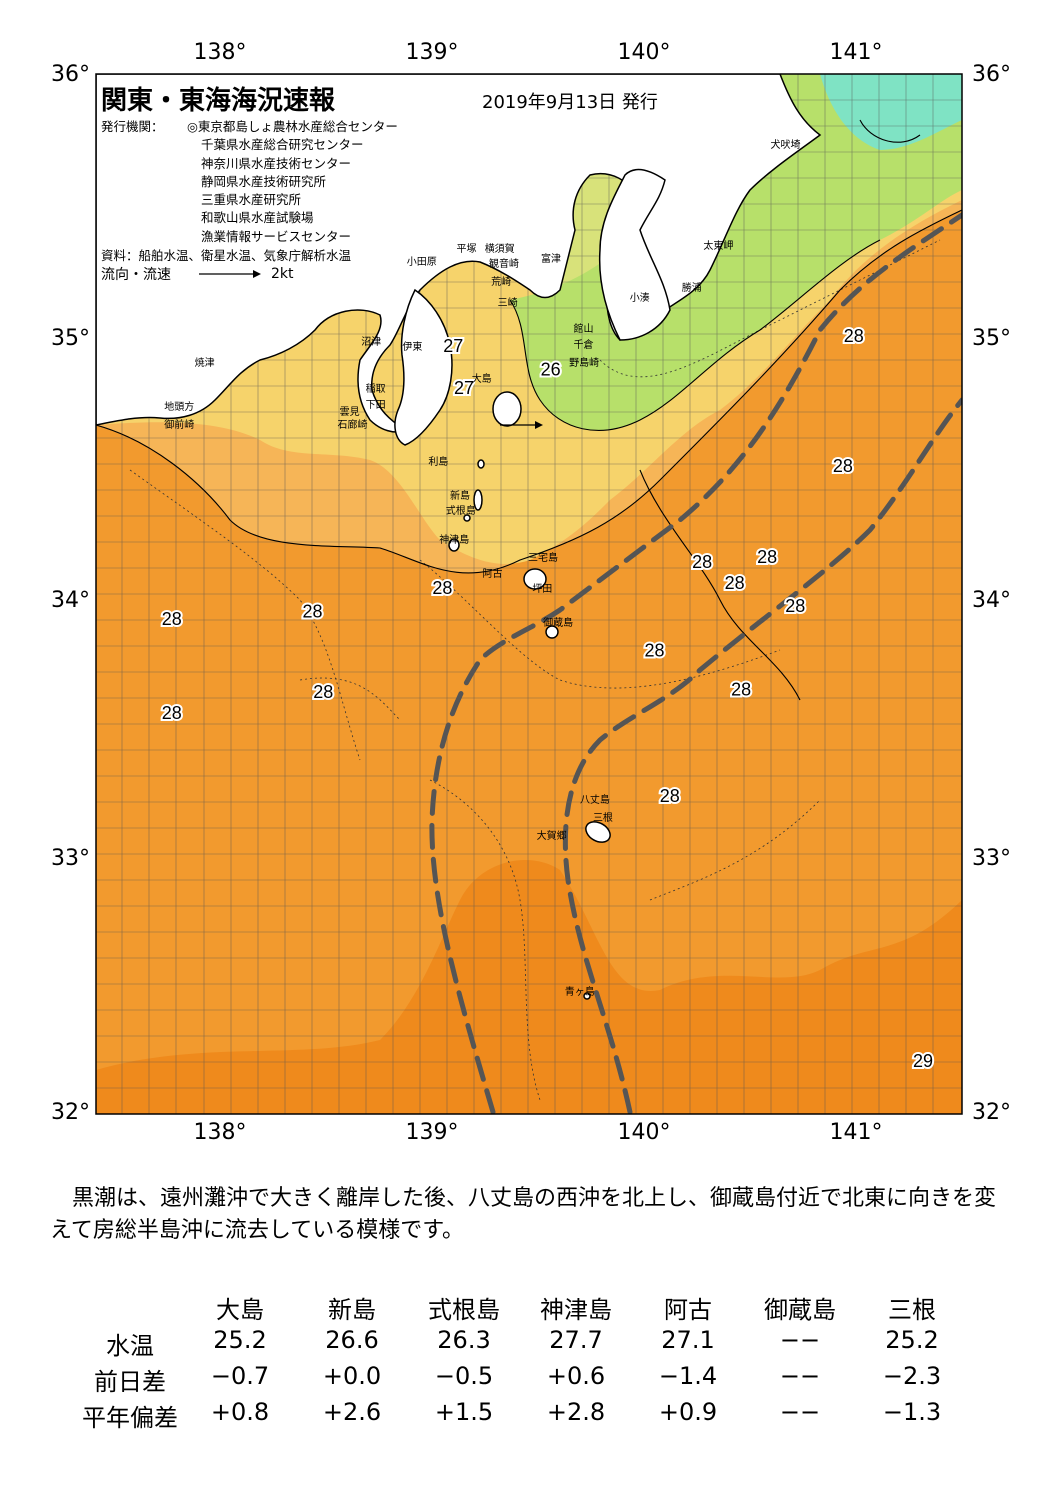 The image size is (1064, 1503). I want to click on place-name: 小田原, so click(421, 262).